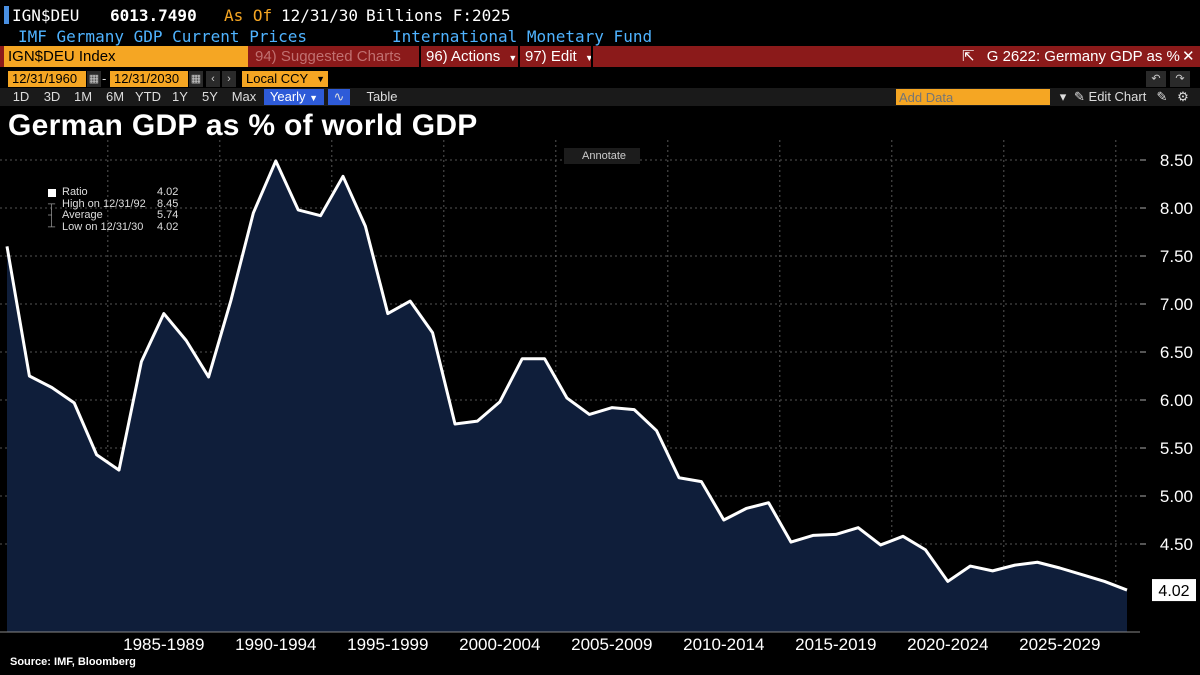 The image size is (1200, 675). Describe the element at coordinates (1176, 208) in the screenshot. I see `y-tick-label: 8.00` at that location.